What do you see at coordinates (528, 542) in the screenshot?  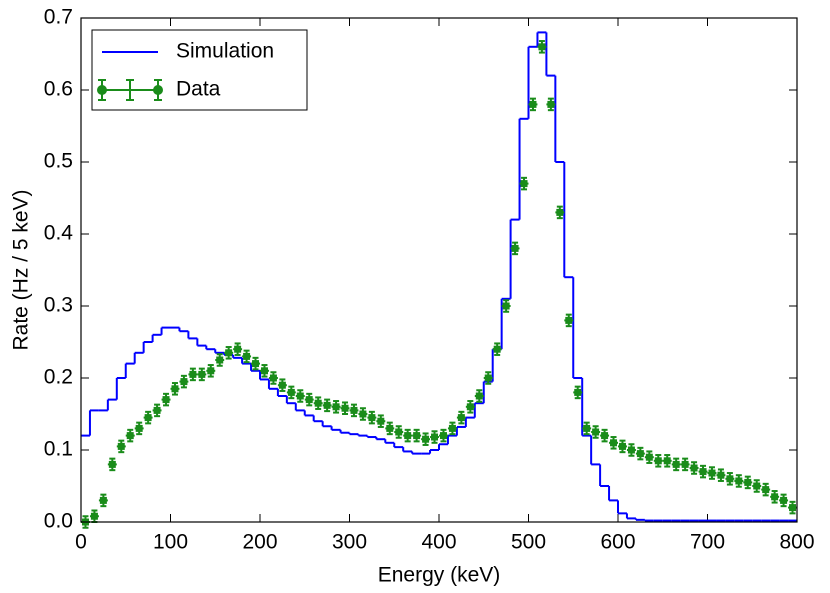 I see `x-tick-label: 500` at bounding box center [528, 542].